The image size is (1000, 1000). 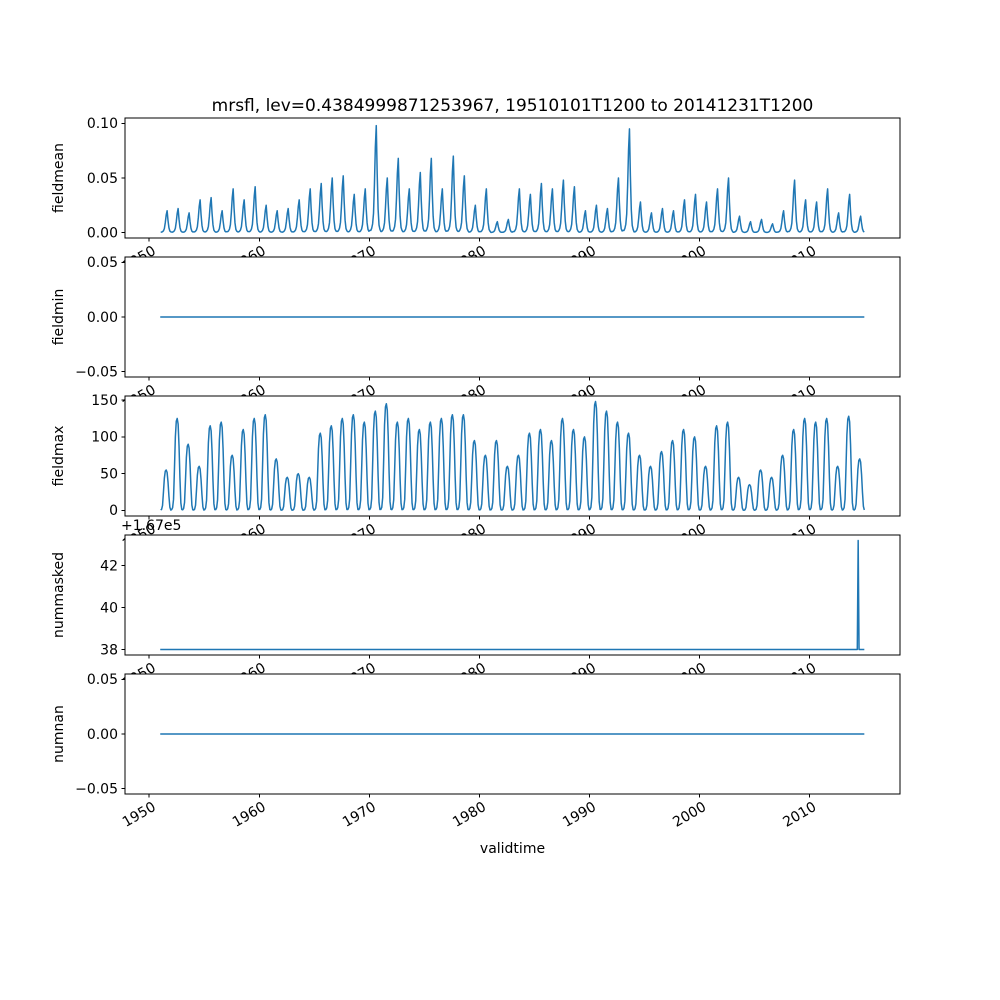 What do you see at coordinates (113, 511) in the screenshot?
I see `y-tick-label: 0` at bounding box center [113, 511].